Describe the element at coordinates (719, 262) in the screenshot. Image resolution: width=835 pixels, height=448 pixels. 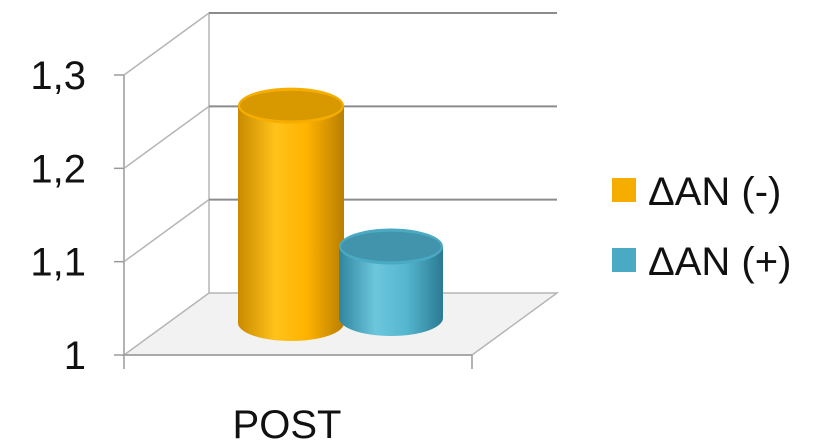
I see `legend-label: ΔAN (+)` at that location.